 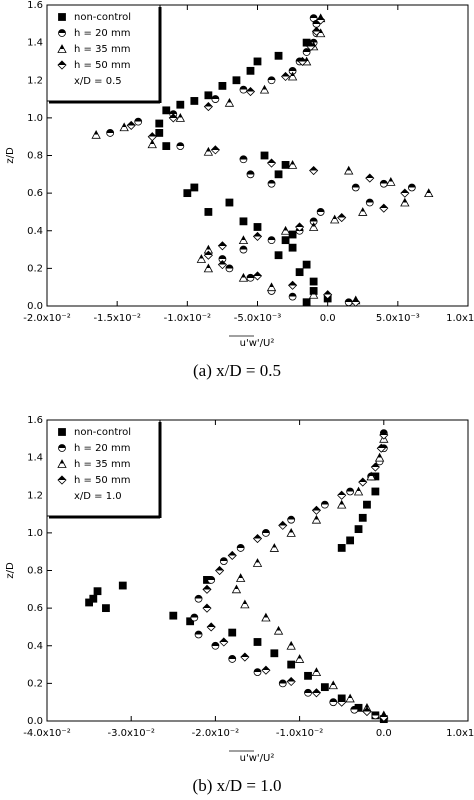 What do you see at coordinates (98, 496) in the screenshot?
I see `legend-annotation: x/D = 1.0` at bounding box center [98, 496].